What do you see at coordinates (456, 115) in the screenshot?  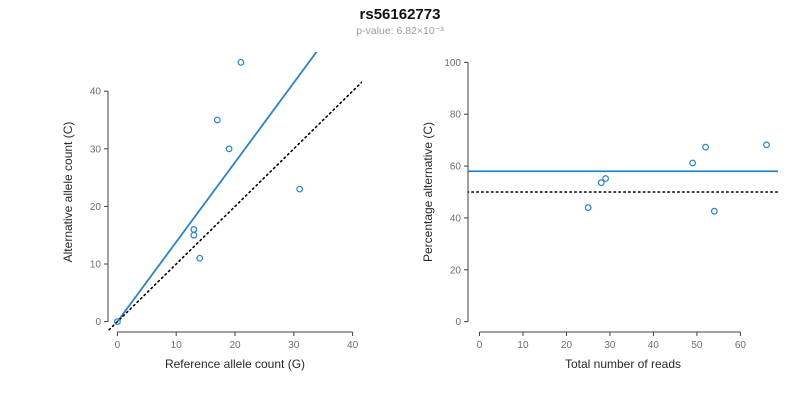 I see `y-tick-label: 80` at bounding box center [456, 115].